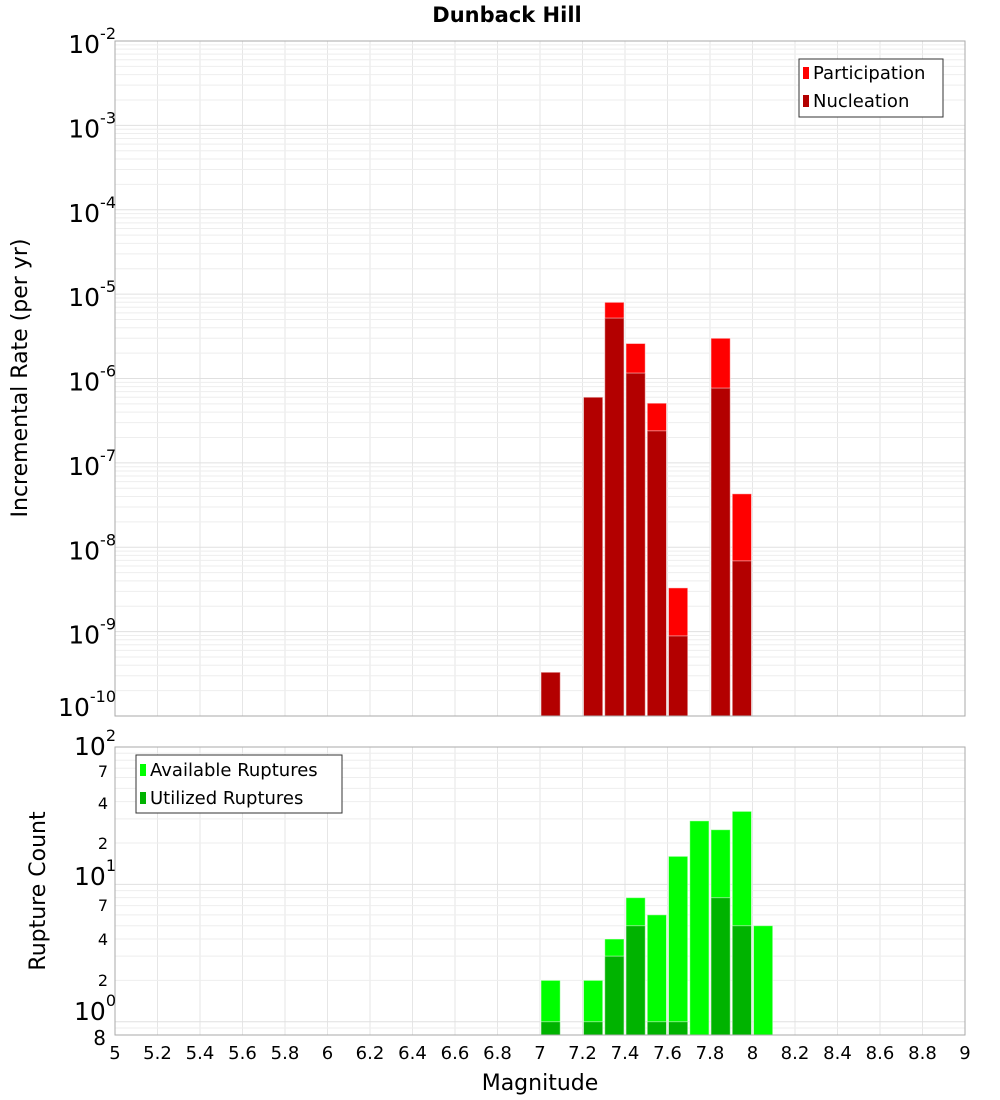  What do you see at coordinates (880, 1053) in the screenshot?
I see `x-tick-label: 8.6` at bounding box center [880, 1053].